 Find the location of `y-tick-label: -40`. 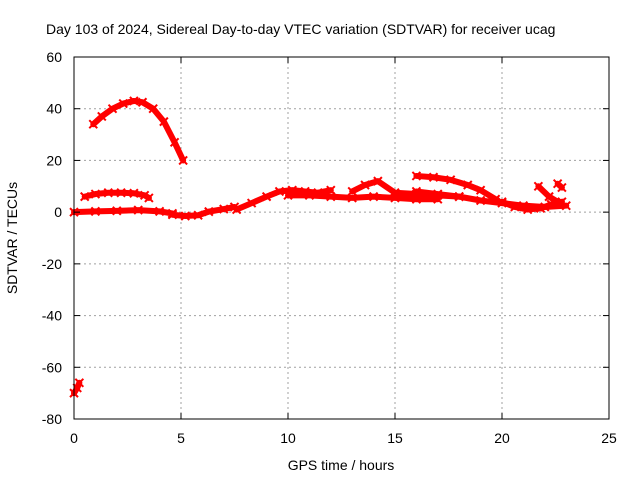

y-tick-label: -40 is located at coordinates (52, 316).